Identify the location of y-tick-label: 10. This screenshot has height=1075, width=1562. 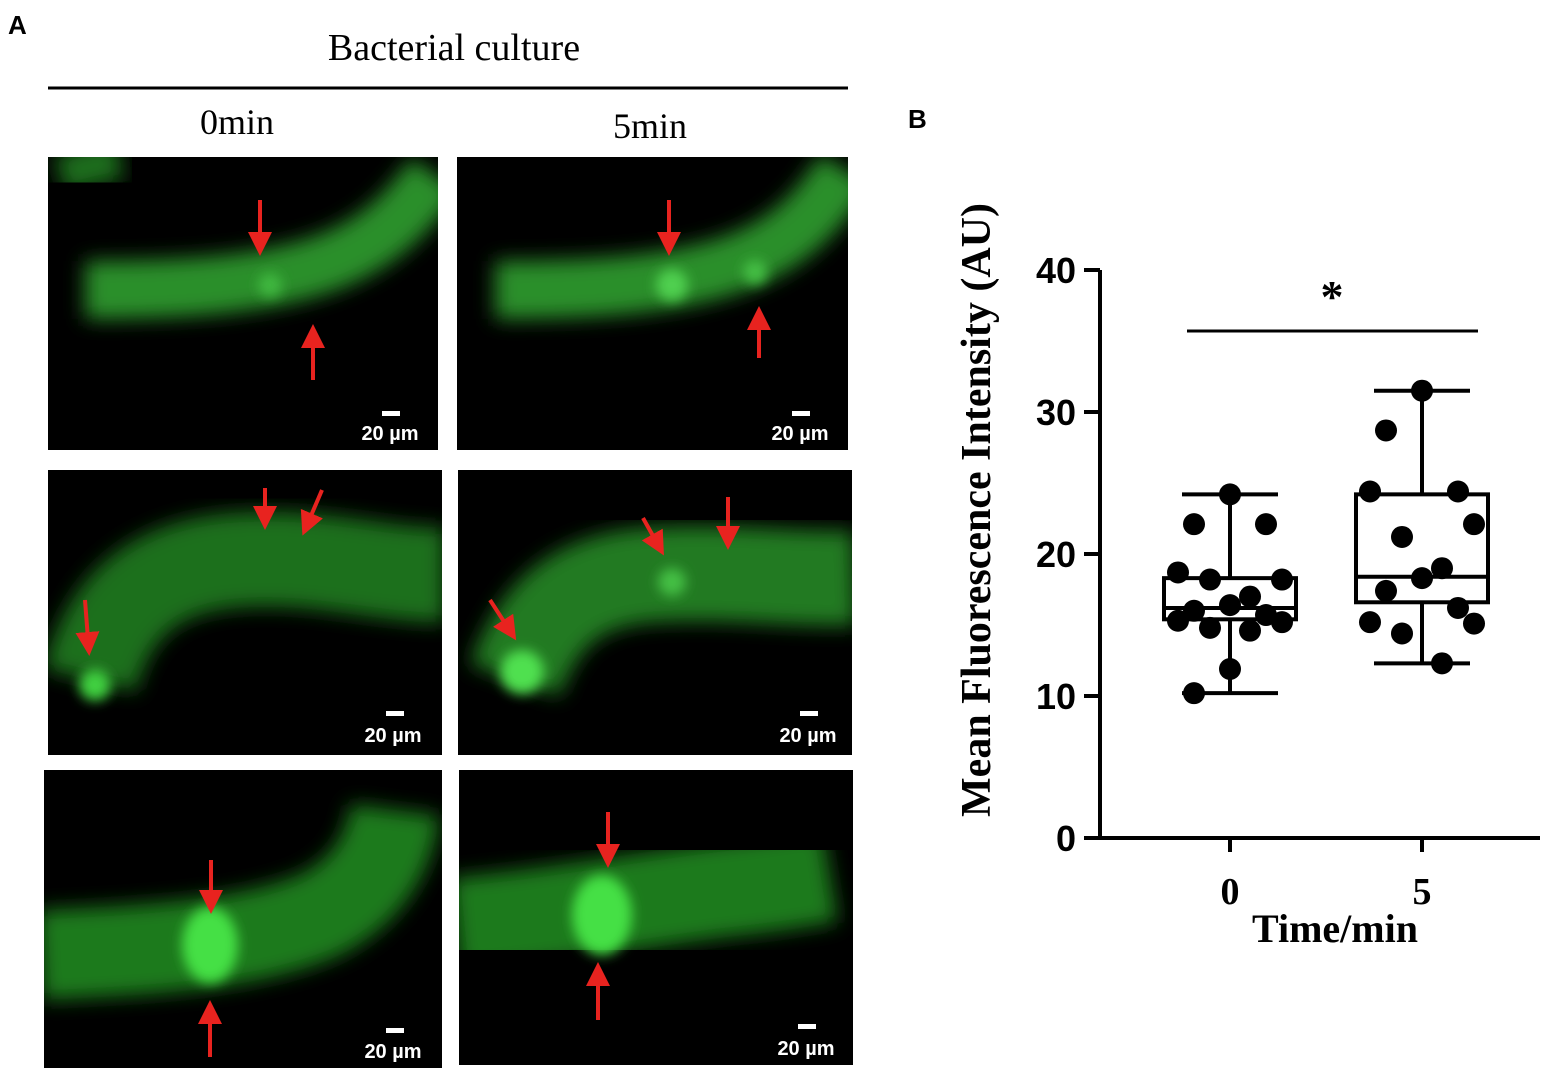
(1056, 696).